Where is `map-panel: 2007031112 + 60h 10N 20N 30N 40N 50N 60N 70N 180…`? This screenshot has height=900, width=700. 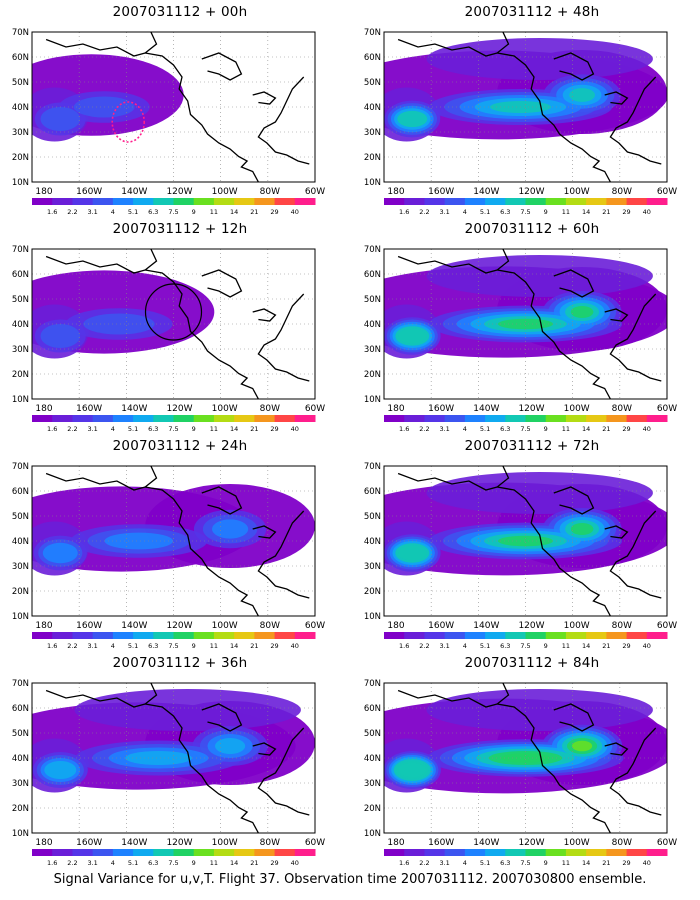
map-panel: 2007031112 + 60h 10N 20N 30N 40N 50N 60N 70N 180… is located at coordinates (514, 327).